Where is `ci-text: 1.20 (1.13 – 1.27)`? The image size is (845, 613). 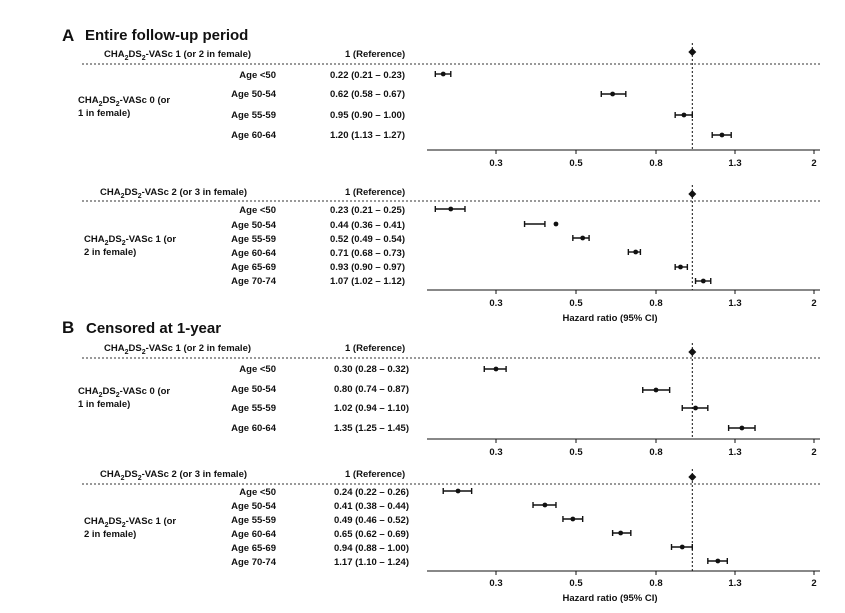 ci-text: 1.20 (1.13 – 1.27) is located at coordinates (367, 135).